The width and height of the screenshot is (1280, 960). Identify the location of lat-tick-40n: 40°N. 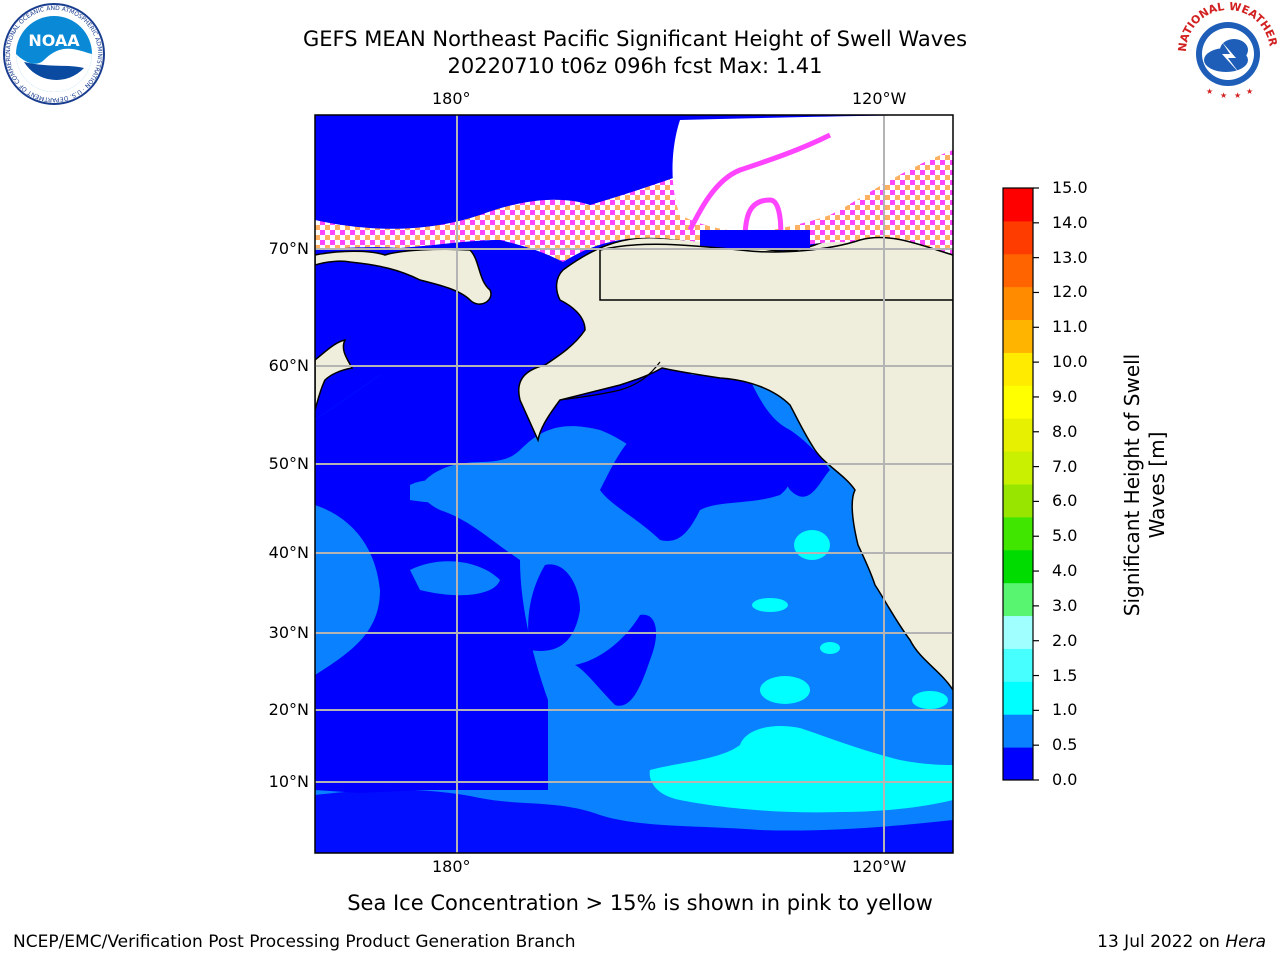
(288, 552).